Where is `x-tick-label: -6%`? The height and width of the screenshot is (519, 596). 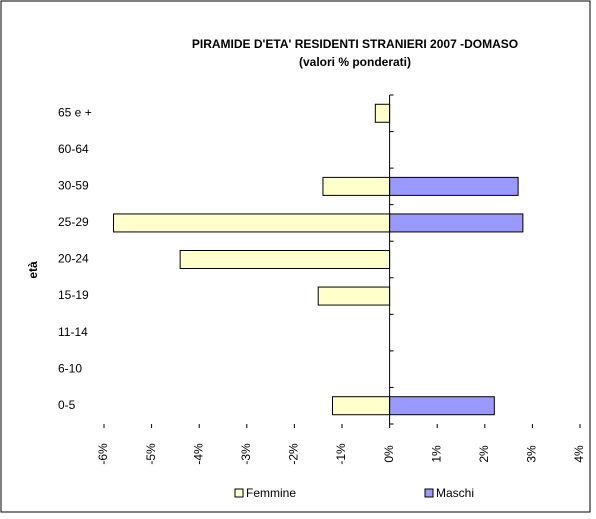 x-tick-label: -6% is located at coordinates (103, 454).